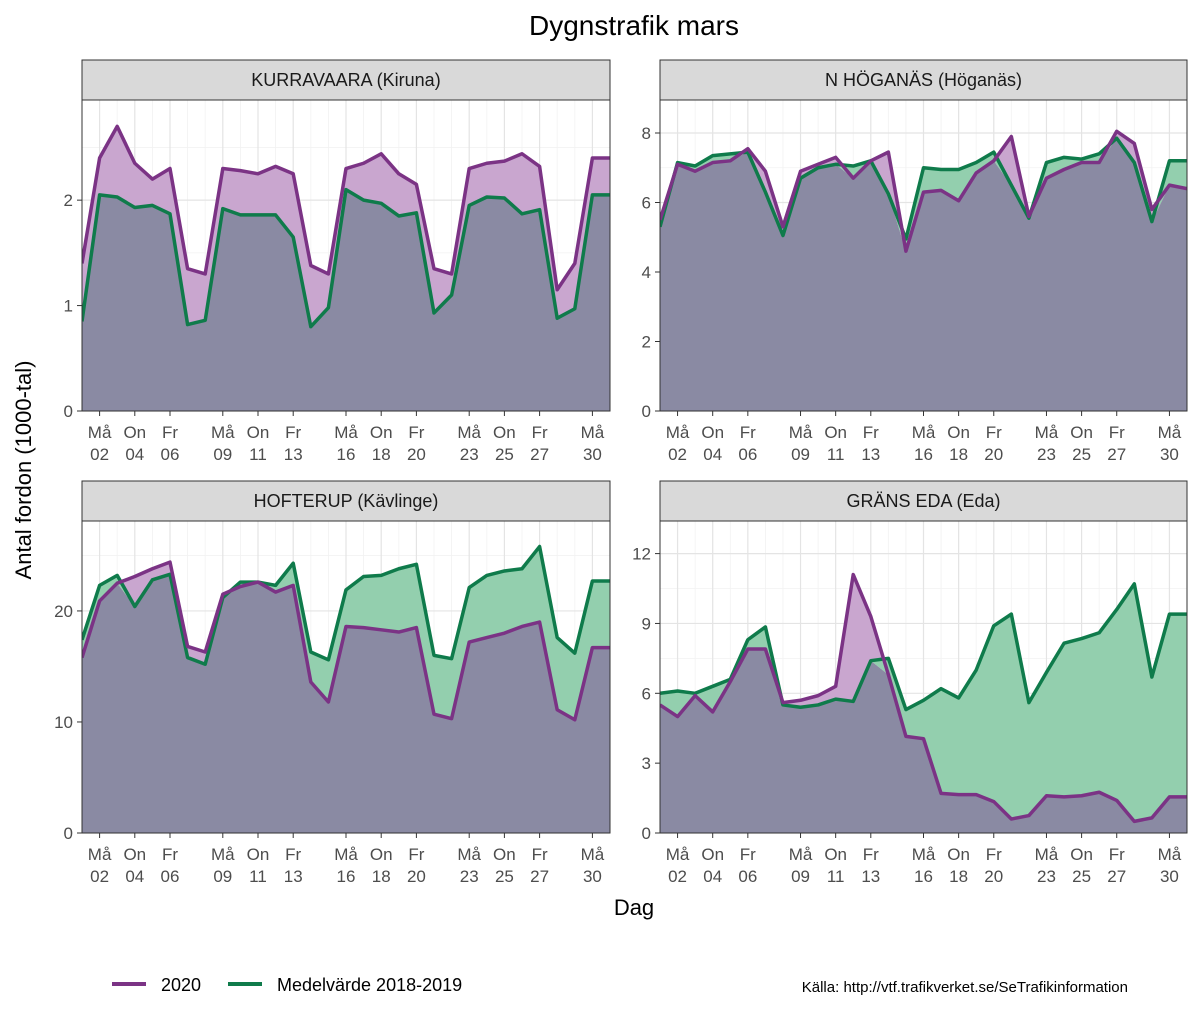 This screenshot has height=1029, width=1200. I want to click on panel-n-h-gan-s-h-gan-s-x-tick-date: 18, so click(958, 454).